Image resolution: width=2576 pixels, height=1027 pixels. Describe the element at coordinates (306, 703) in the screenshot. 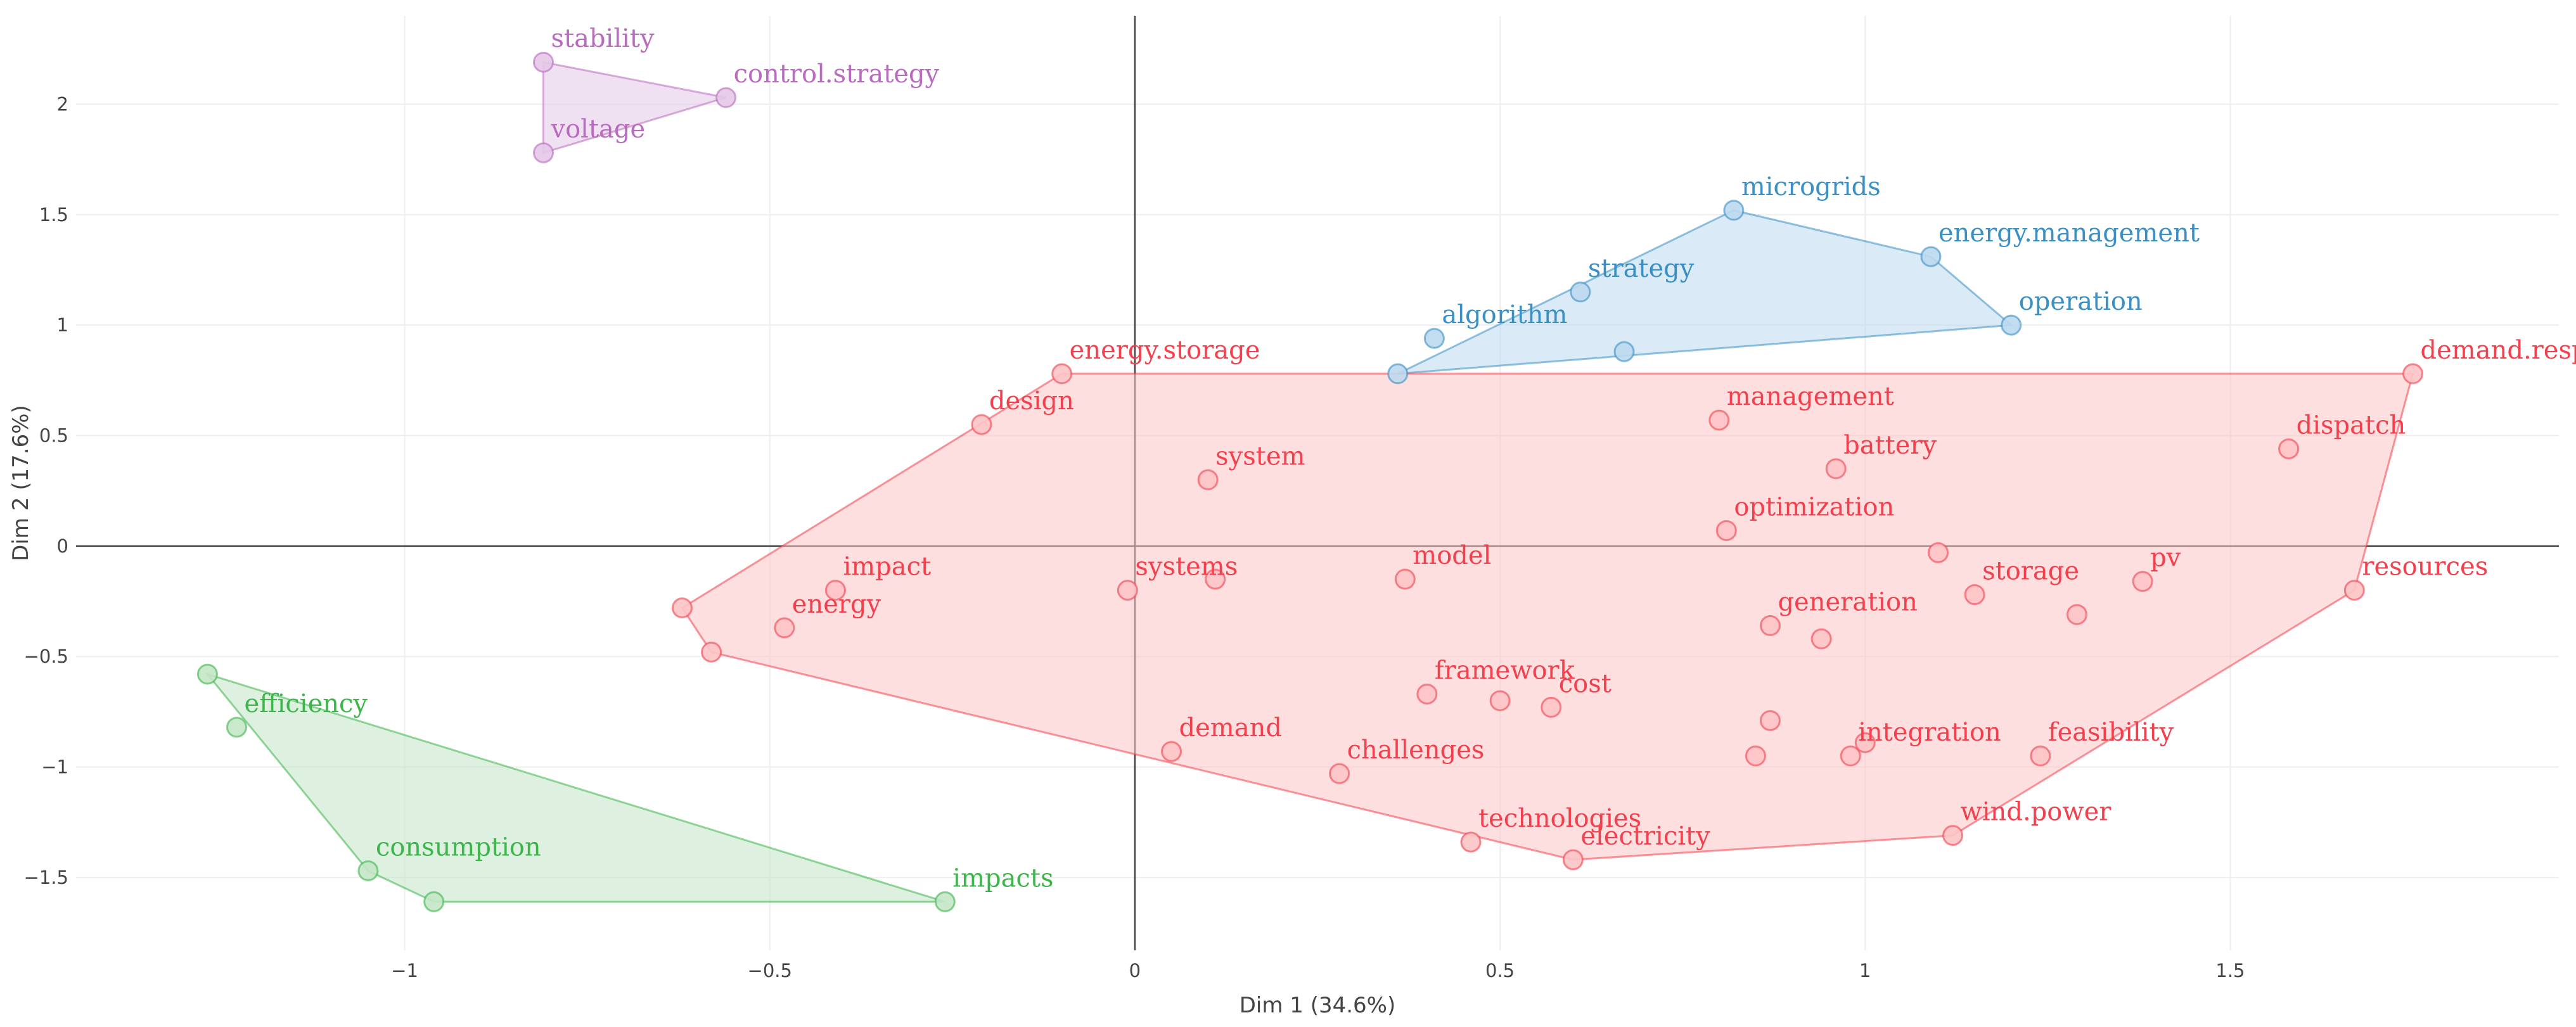

I see `point-label: efficiency` at that location.